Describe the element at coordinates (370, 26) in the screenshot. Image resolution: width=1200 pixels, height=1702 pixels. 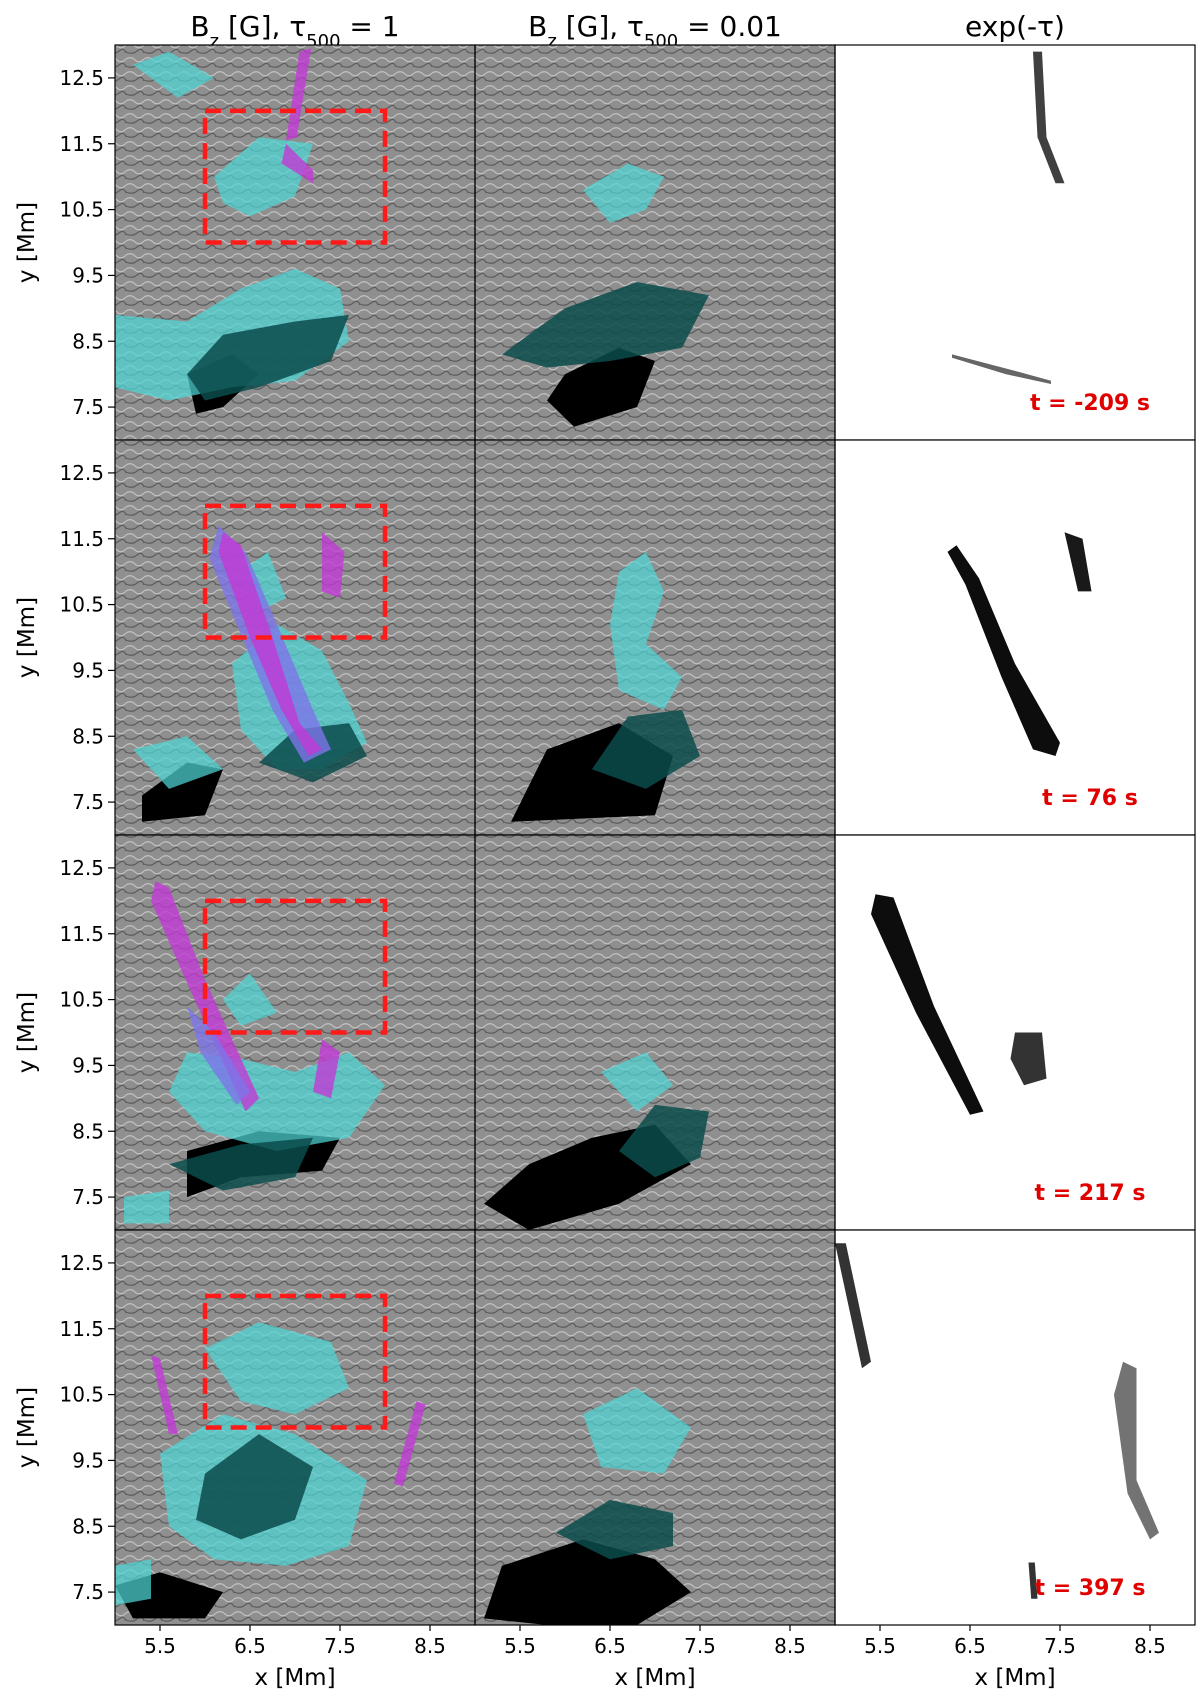
I see `title-part: = 1` at that location.